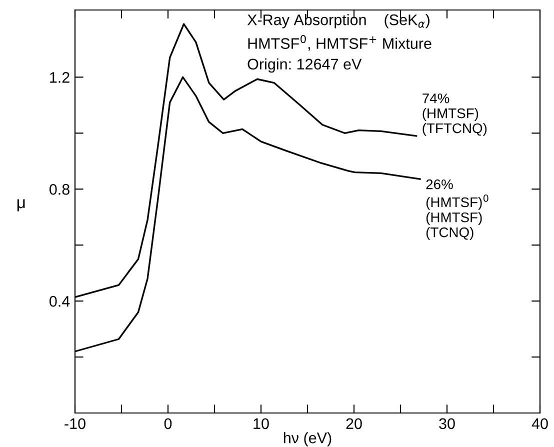  I want to click on y-axis-title: μ, so click(21, 205).